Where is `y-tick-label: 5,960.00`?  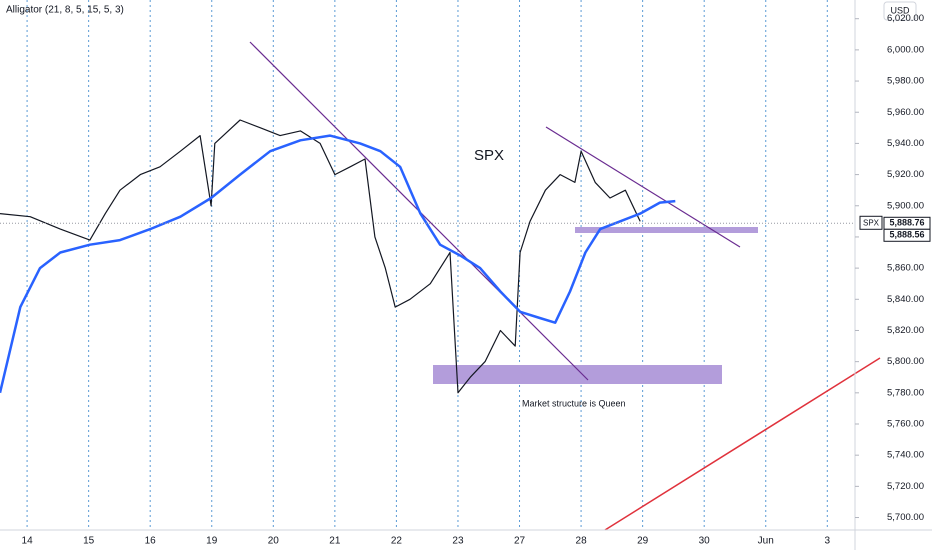 y-tick-label: 5,960.00 is located at coordinates (905, 112).